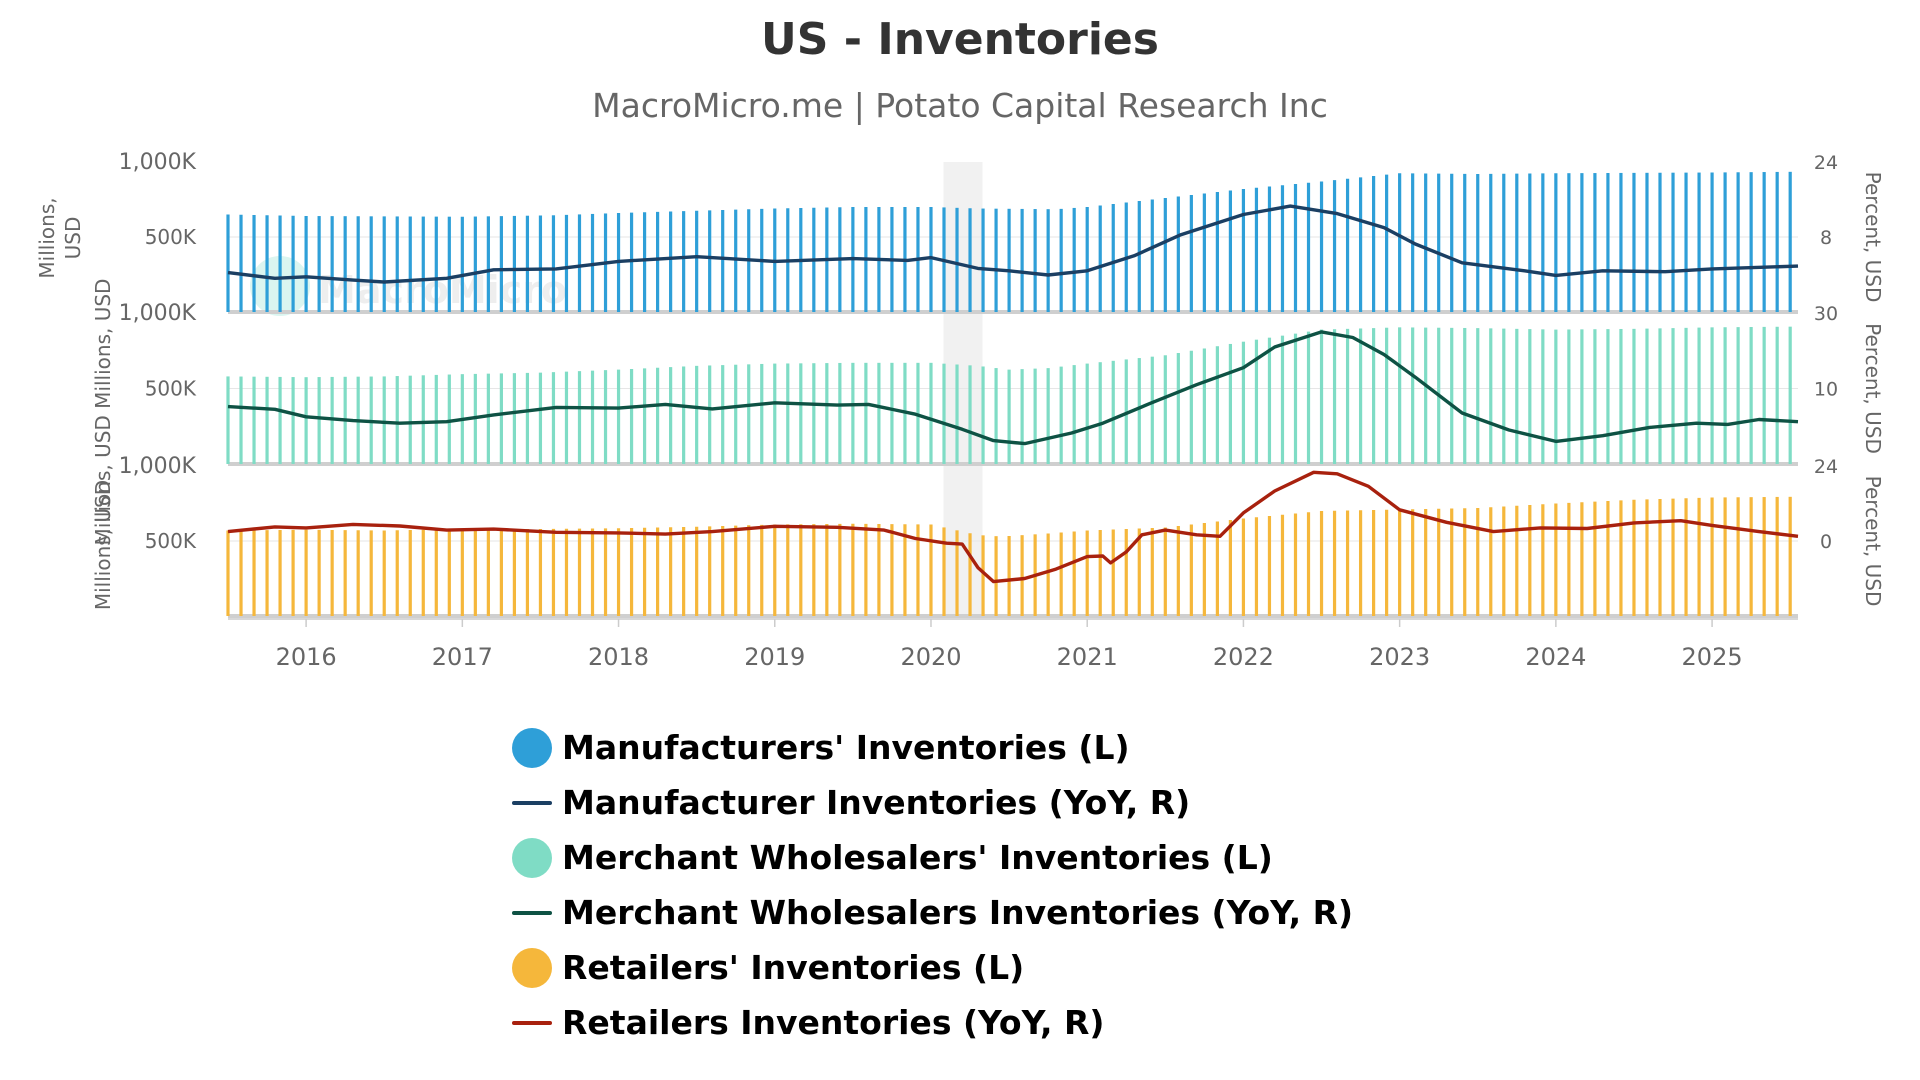 The width and height of the screenshot is (1920, 1080). Describe the element at coordinates (932, 1022) in the screenshot. I see `legend-item-retailers-yoy: Retailers Inventories (YoY, R)` at that location.